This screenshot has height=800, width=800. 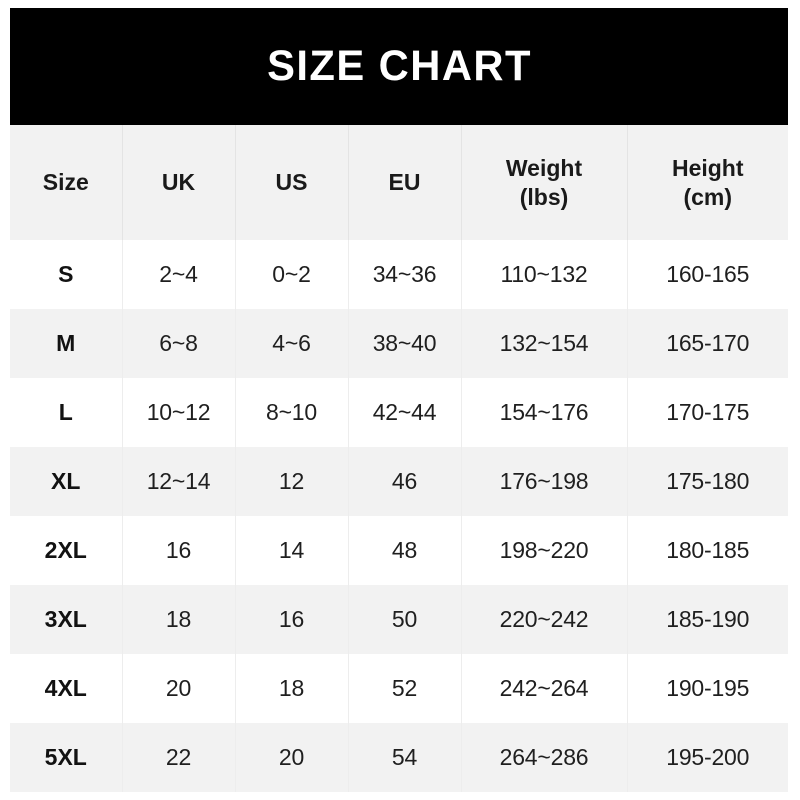 I want to click on column-header-height-unit: (cm), so click(x=708, y=196).